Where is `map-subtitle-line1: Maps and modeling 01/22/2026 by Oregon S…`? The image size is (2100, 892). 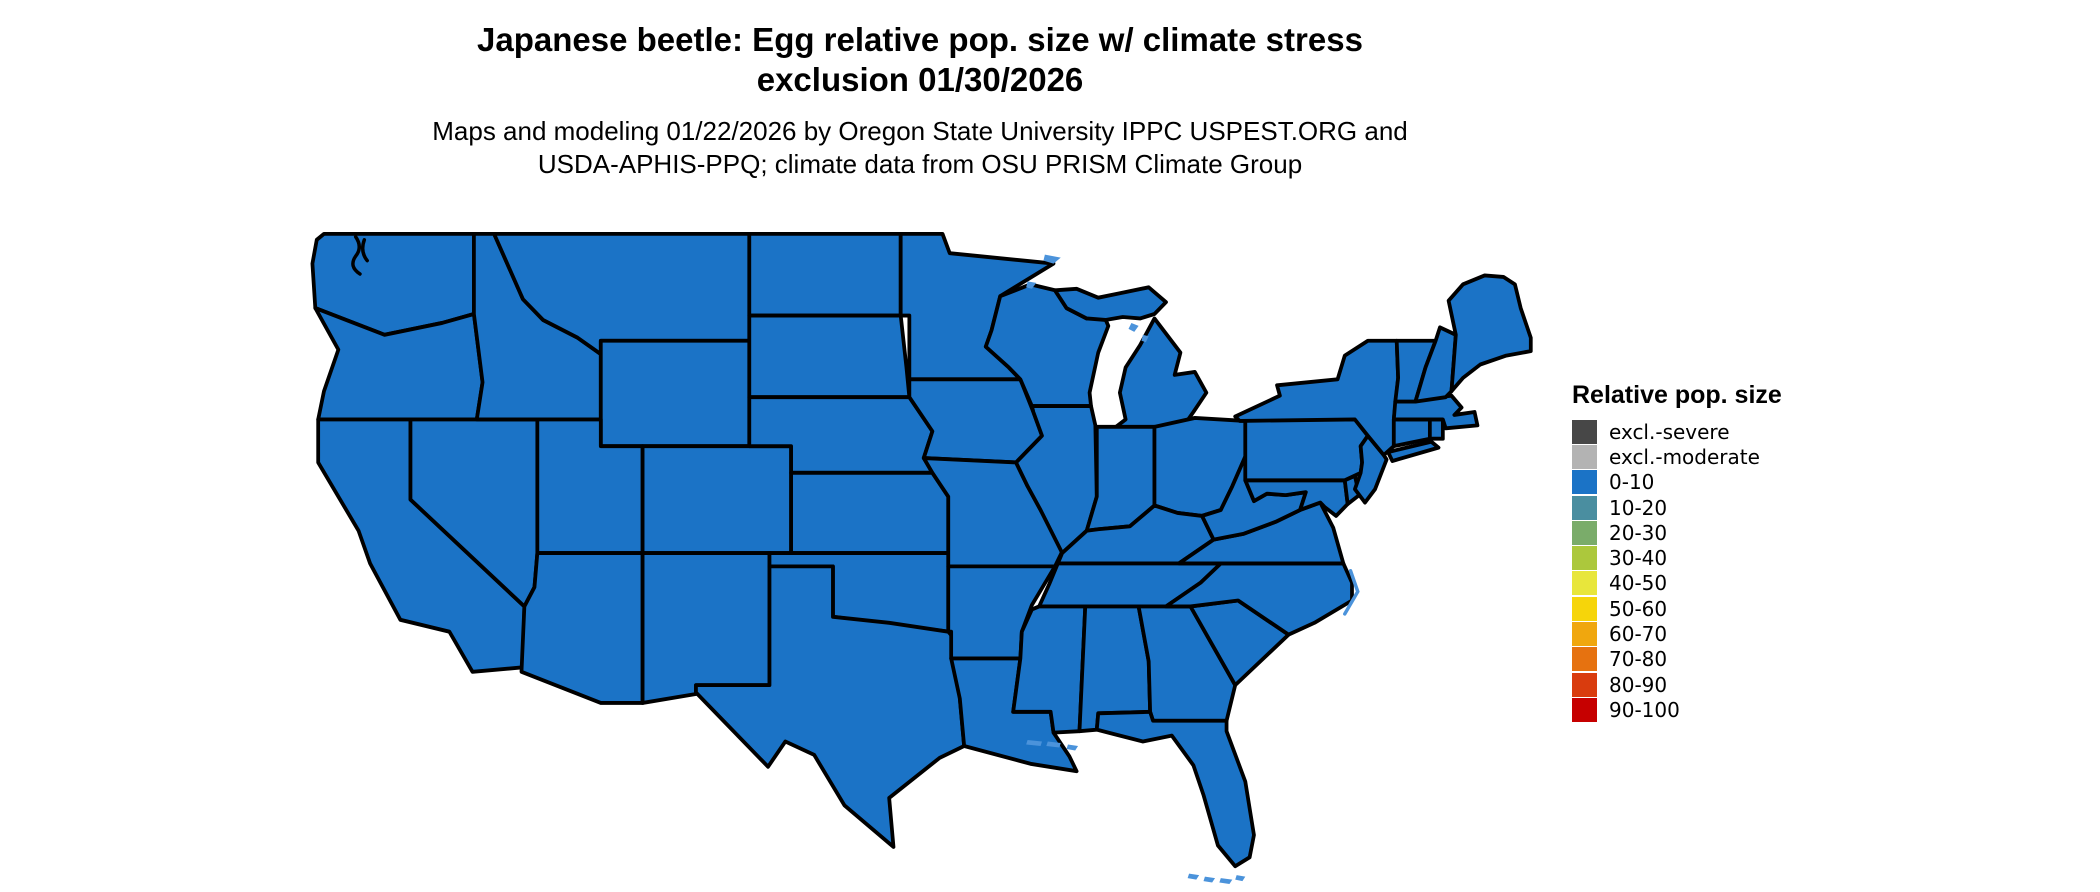
map-subtitle-line1: Maps and modeling 01/22/2026 by Oregon S… is located at coordinates (920, 131).